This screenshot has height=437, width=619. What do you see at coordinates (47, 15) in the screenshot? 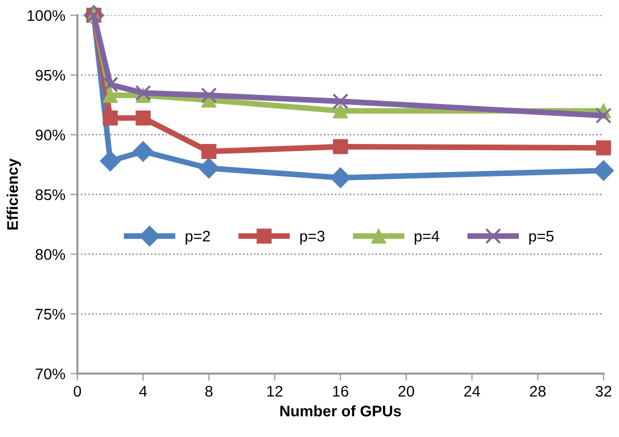
I see `y-tick-label: 100%` at bounding box center [47, 15].